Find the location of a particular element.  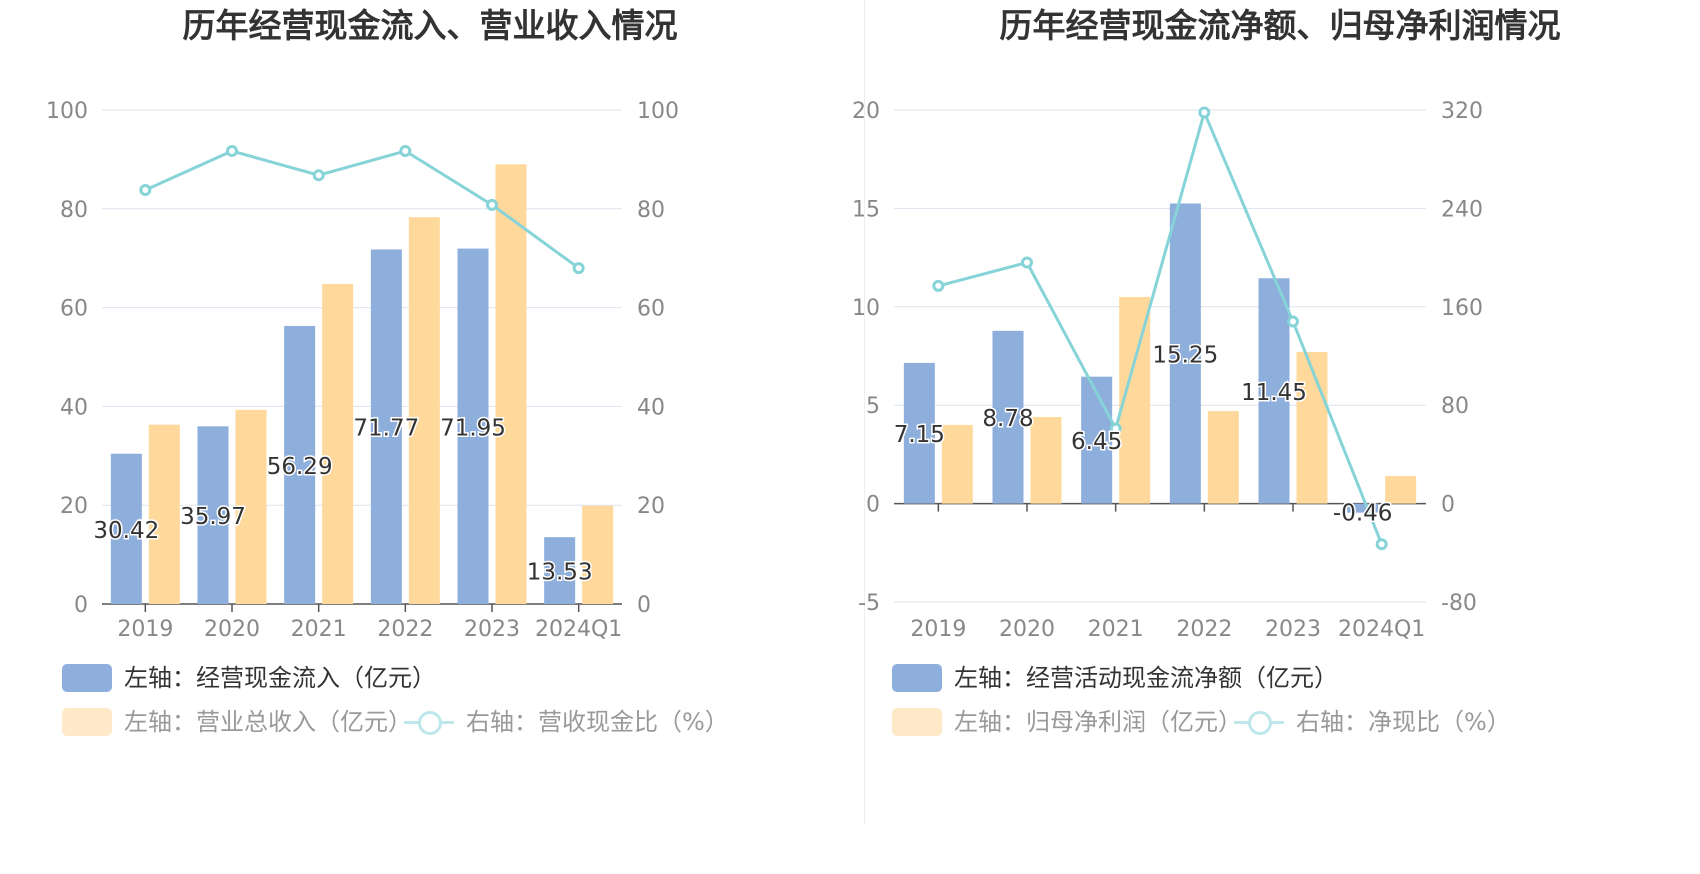

legend-item: 左轴：归母净利润（亿元） is located at coordinates (1067, 722).